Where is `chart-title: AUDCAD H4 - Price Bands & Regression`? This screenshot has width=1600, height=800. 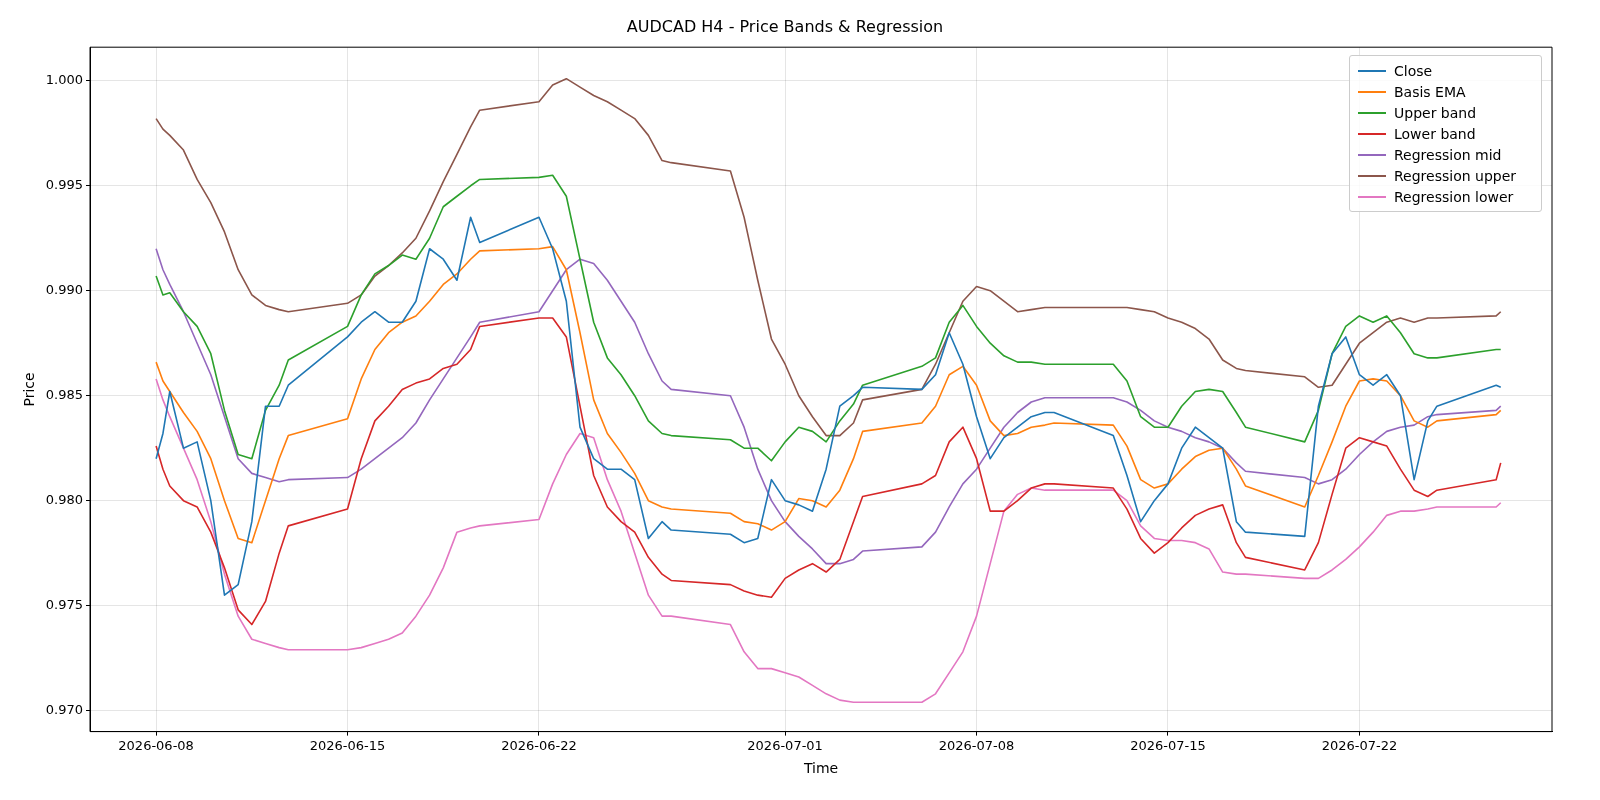
chart-title: AUDCAD H4 - Price Bands & Regression is located at coordinates (785, 26).